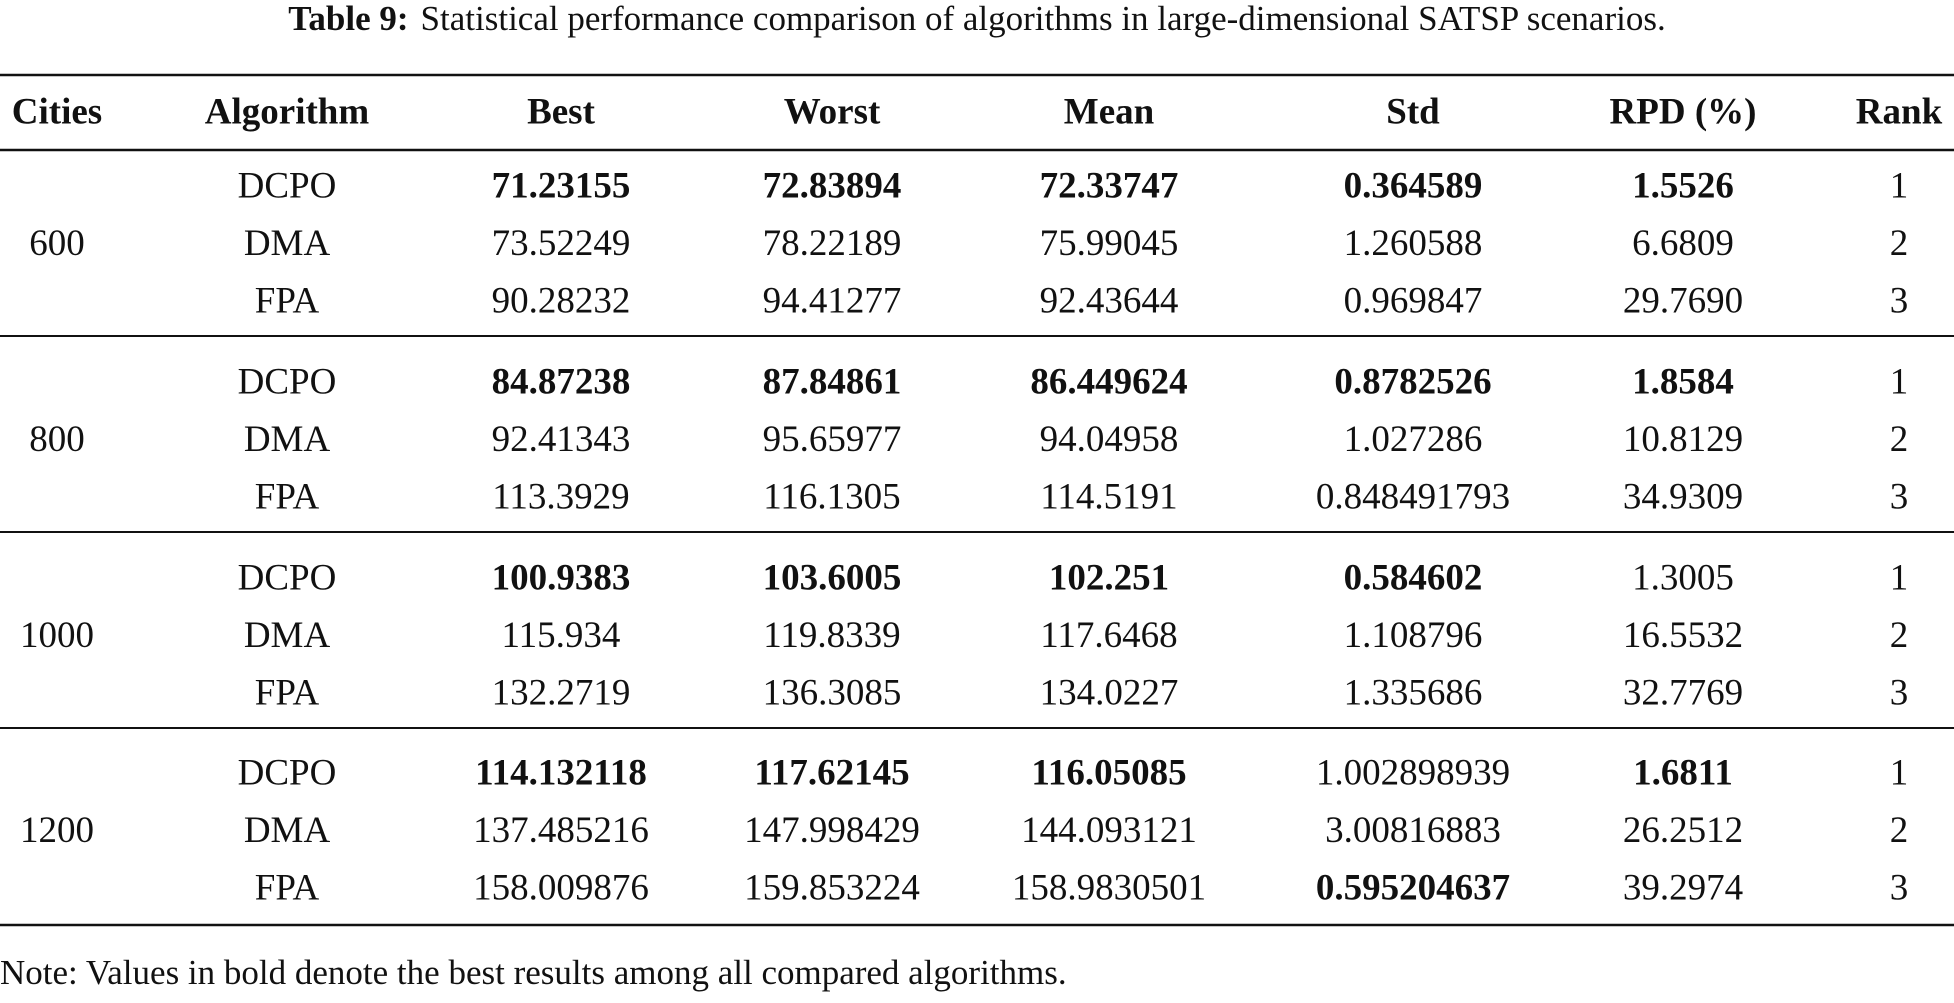  What do you see at coordinates (1683, 439) in the screenshot?
I see `value-cell: 10.8129` at bounding box center [1683, 439].